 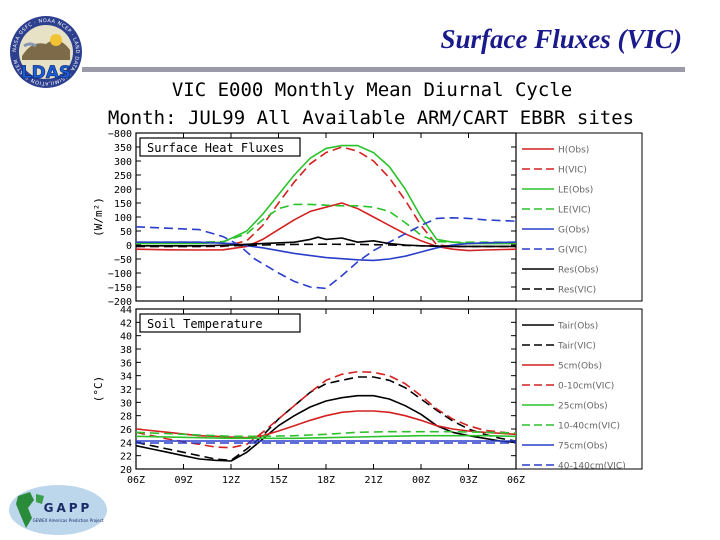 I want to click on title-divider, so click(x=383, y=69).